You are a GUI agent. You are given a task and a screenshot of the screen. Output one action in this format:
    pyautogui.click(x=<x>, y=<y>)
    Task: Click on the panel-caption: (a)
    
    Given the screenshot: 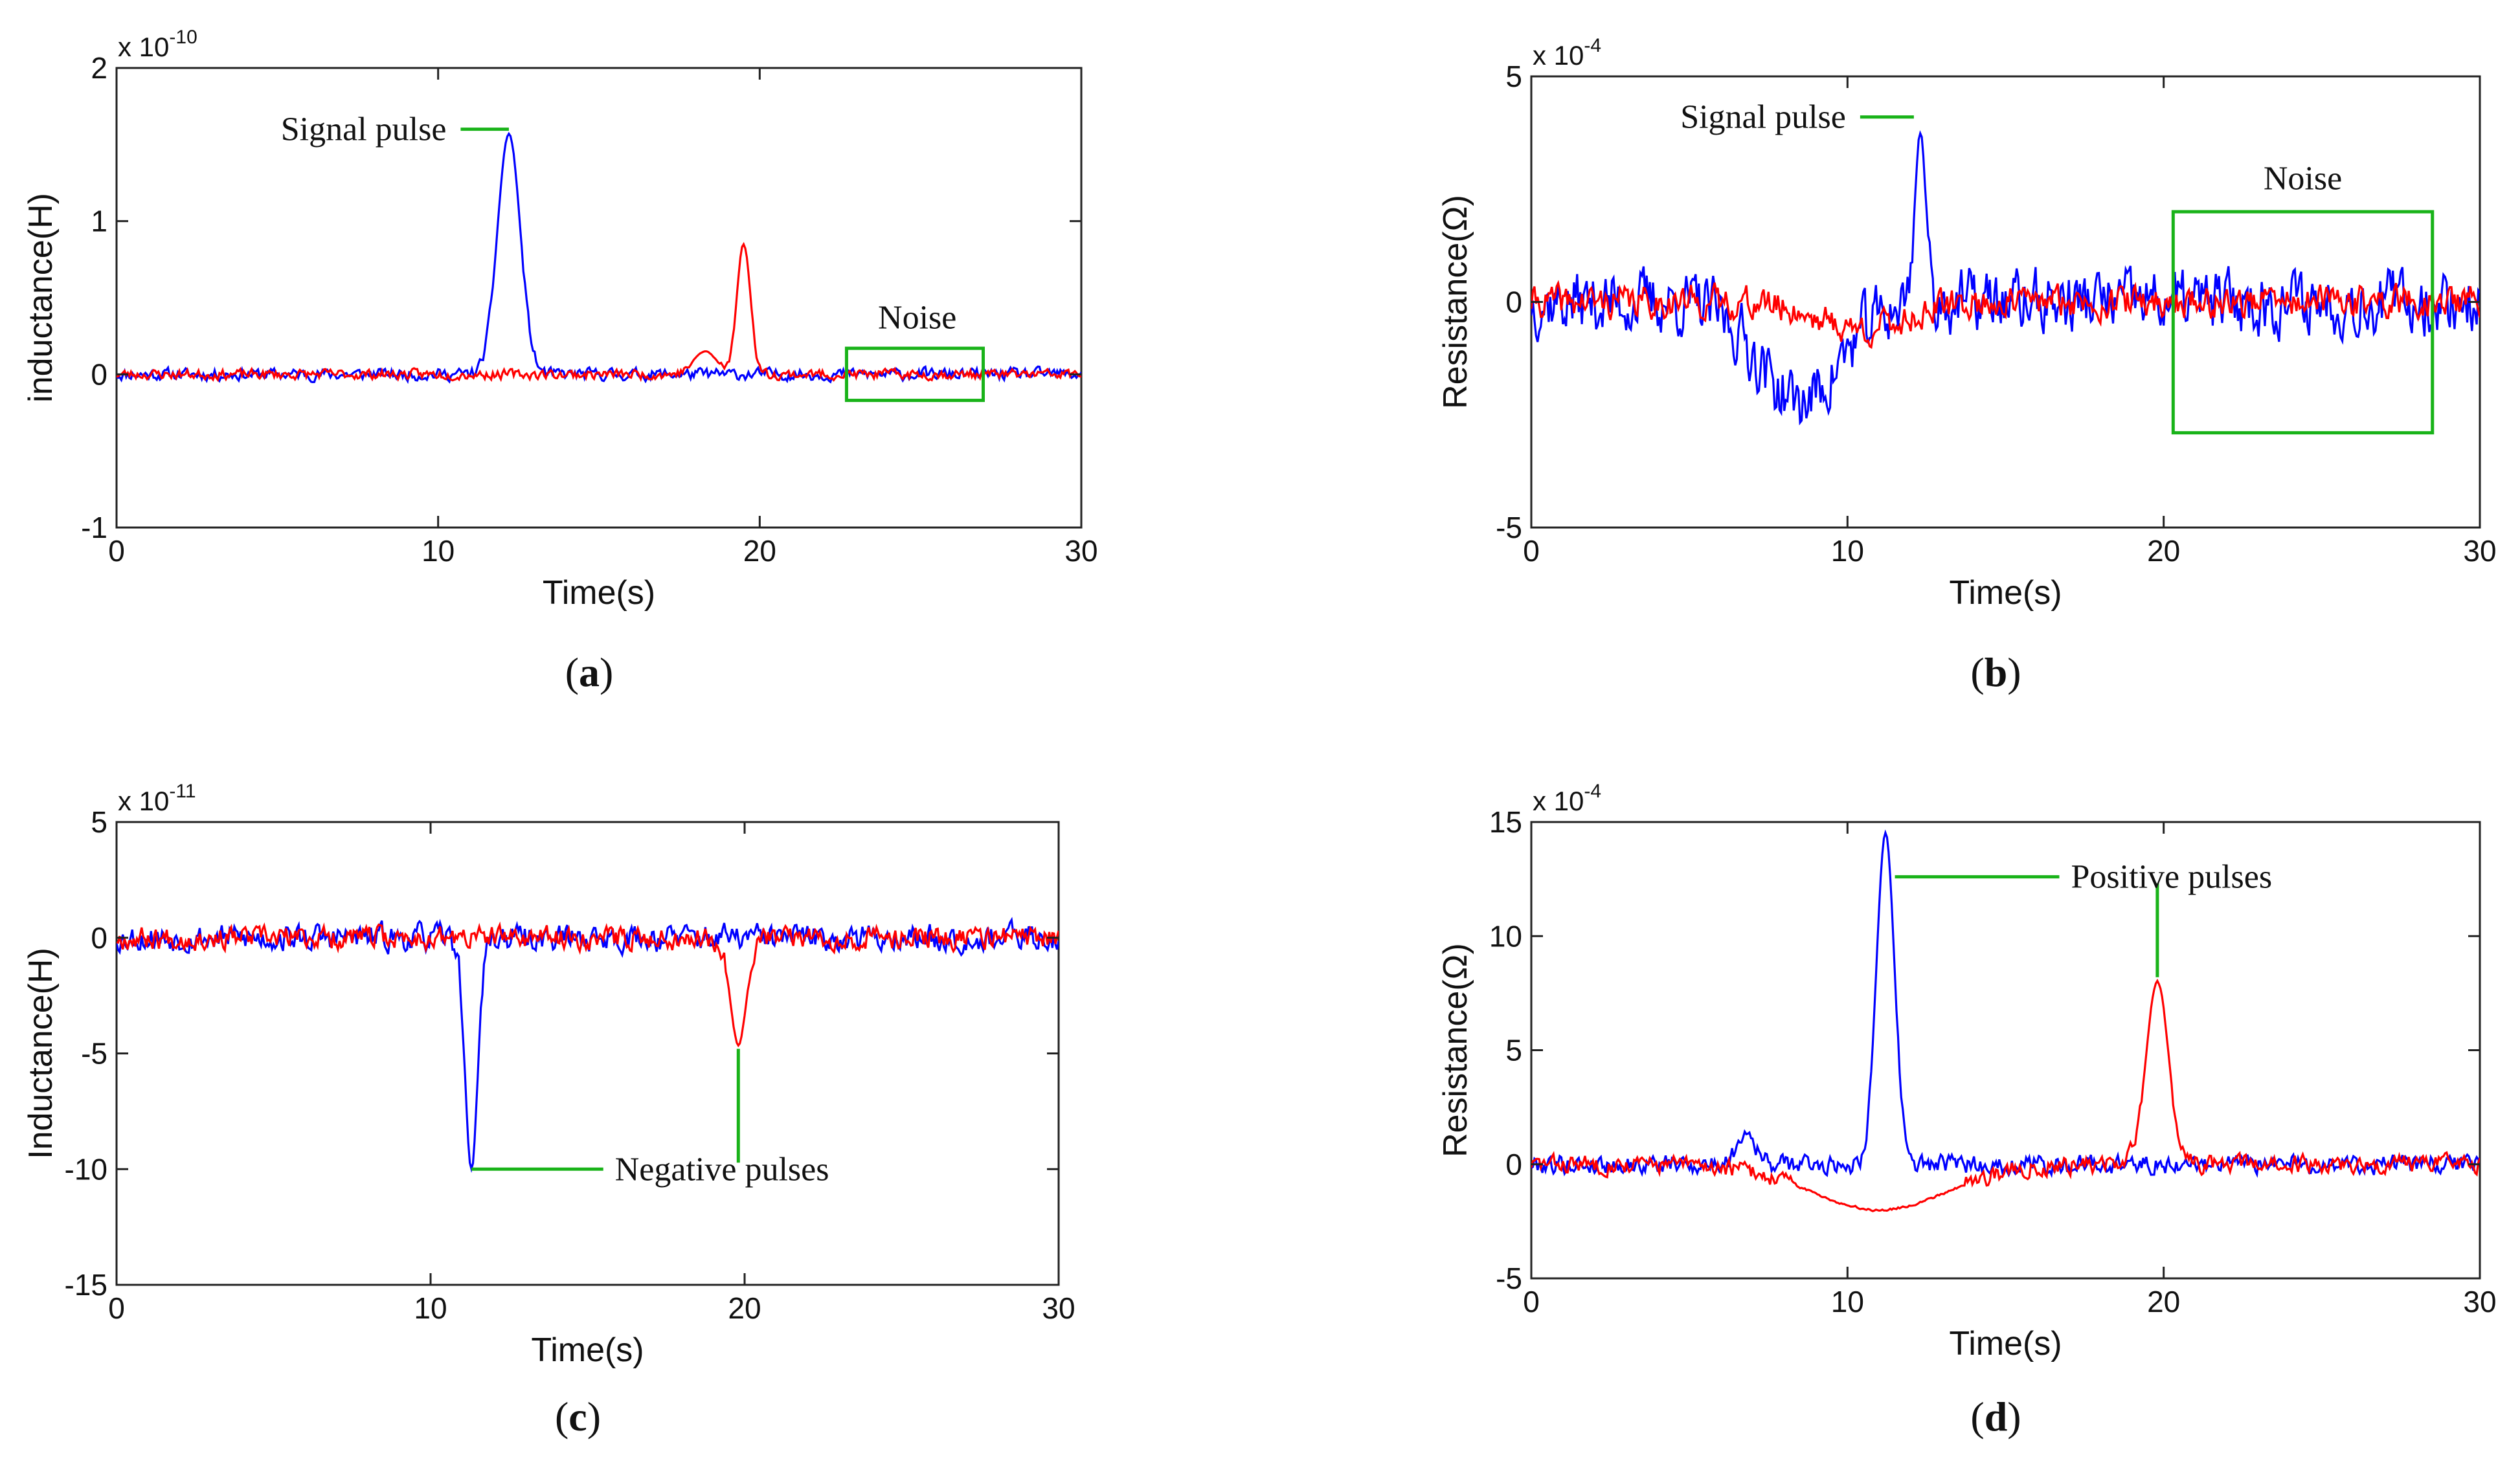 What is the action you would take?
    pyautogui.click(x=589, y=672)
    